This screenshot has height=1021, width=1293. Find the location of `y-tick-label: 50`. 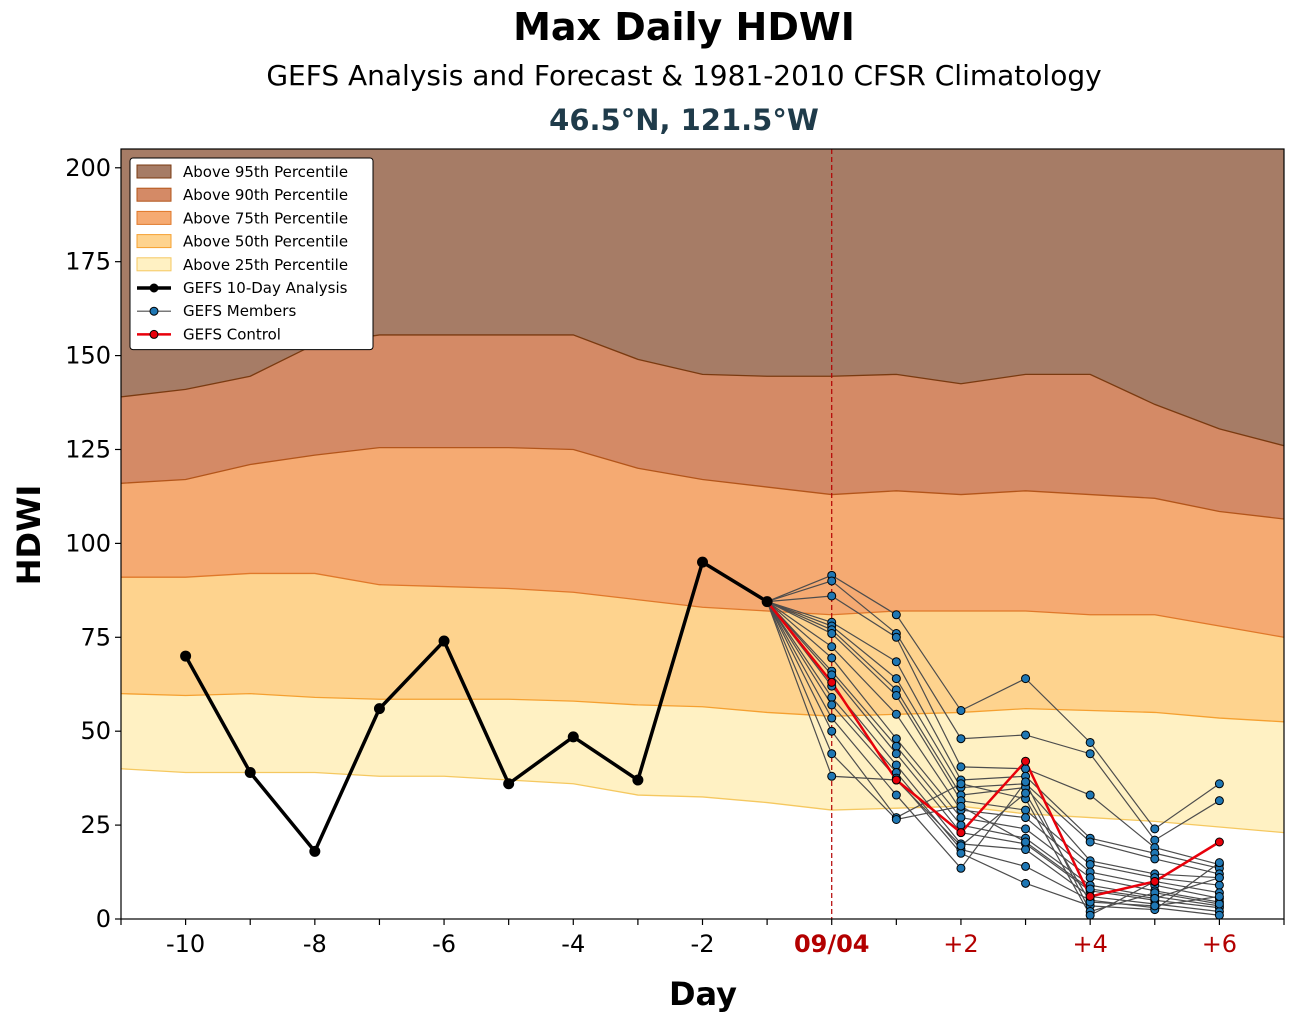

y-tick-label: 50 is located at coordinates (95, 731).